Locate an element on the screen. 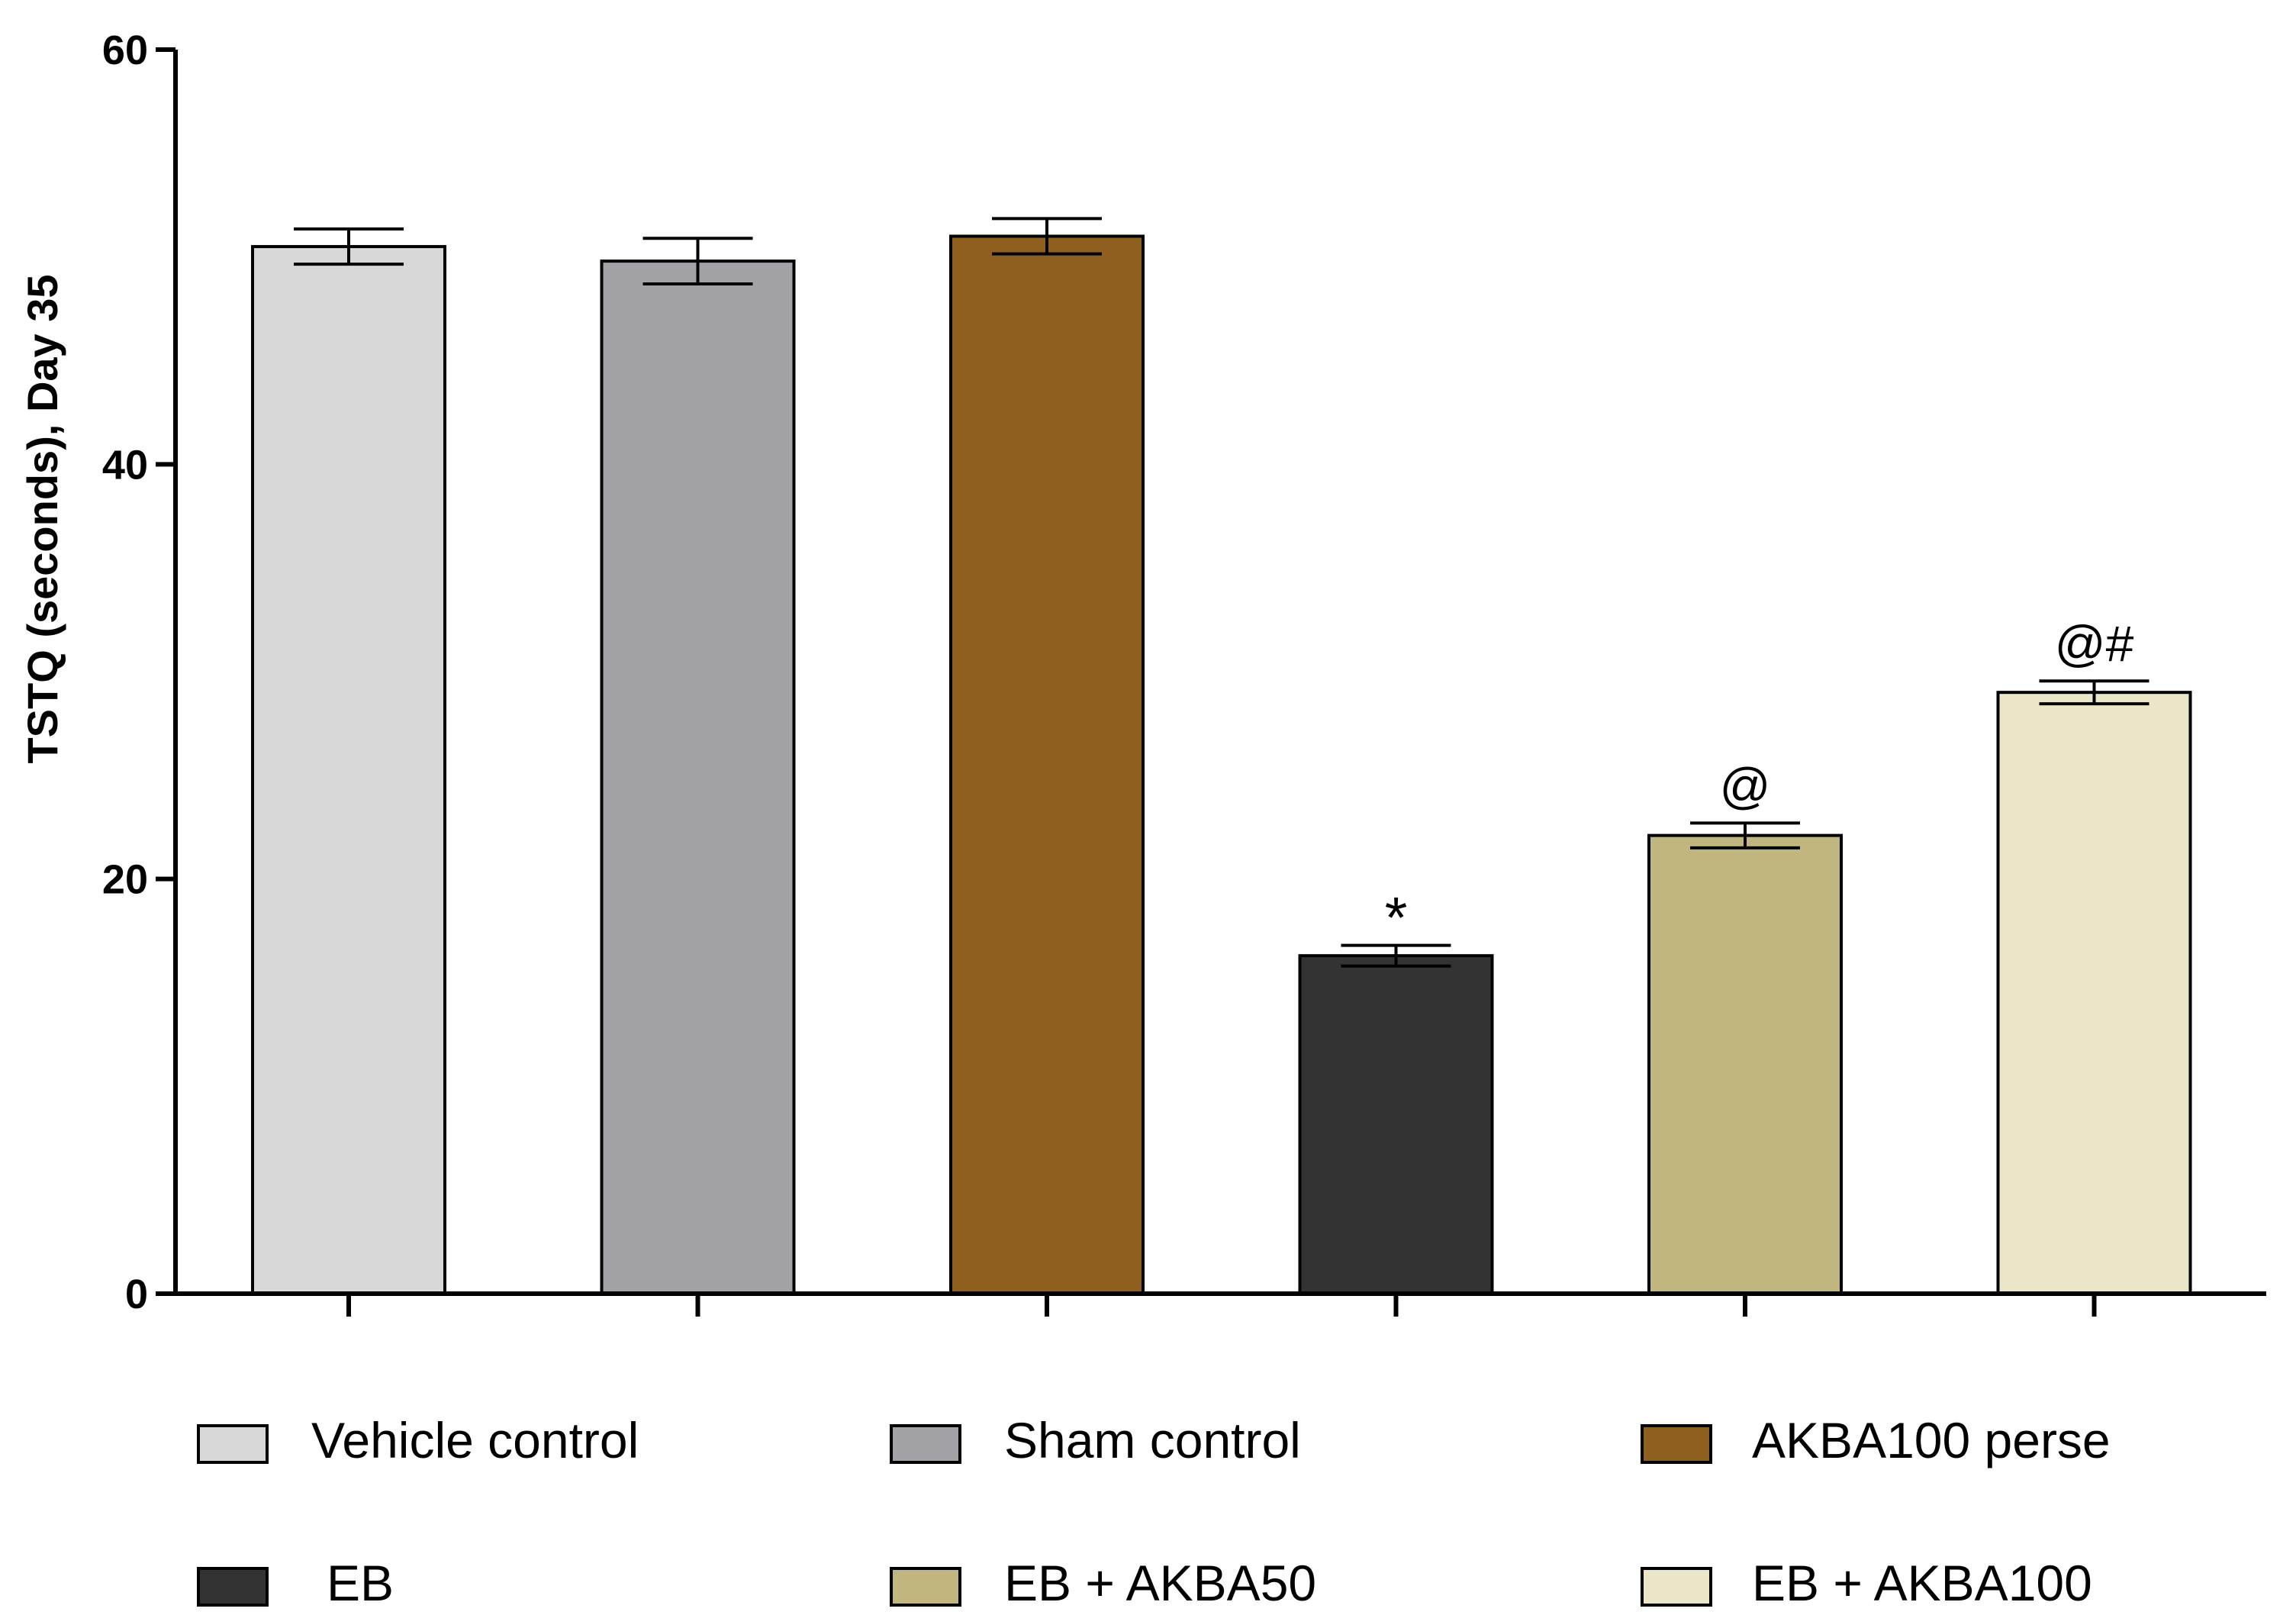 The image size is (2296, 1615). annotation-5: @ is located at coordinates (1745, 785).